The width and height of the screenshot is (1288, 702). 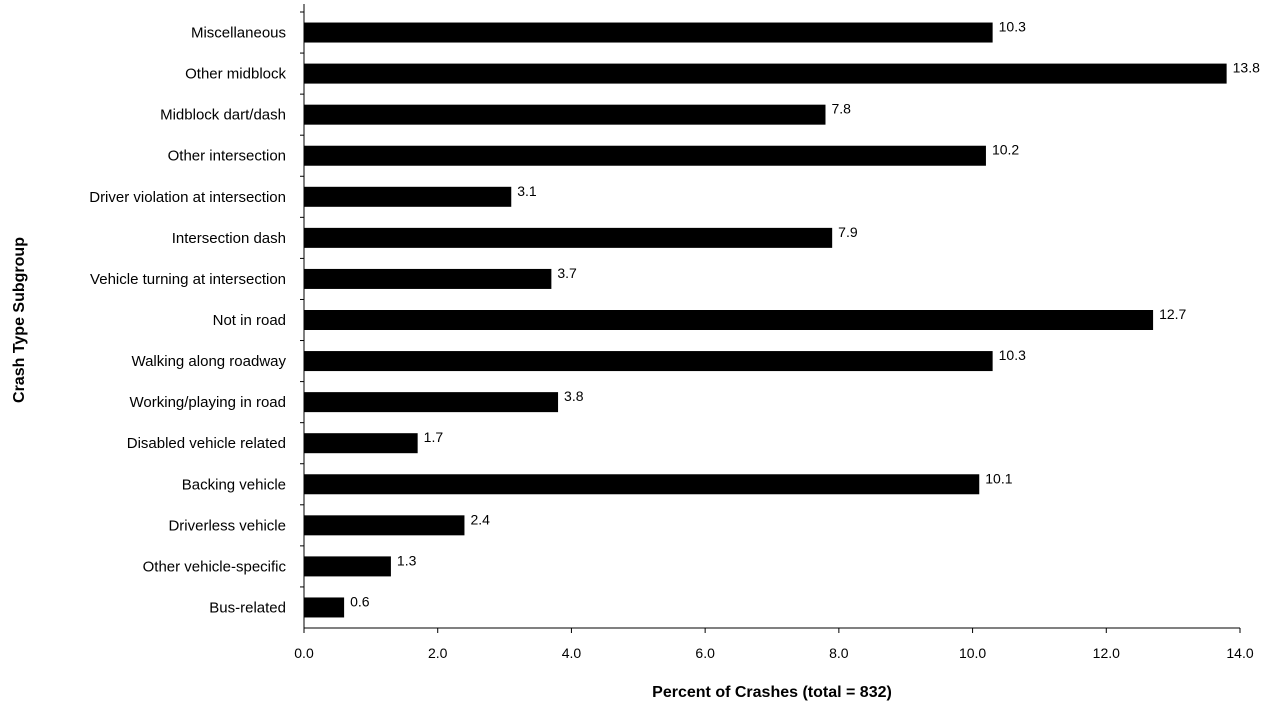 I want to click on x-tick-label: 10.0, so click(x=972, y=653).